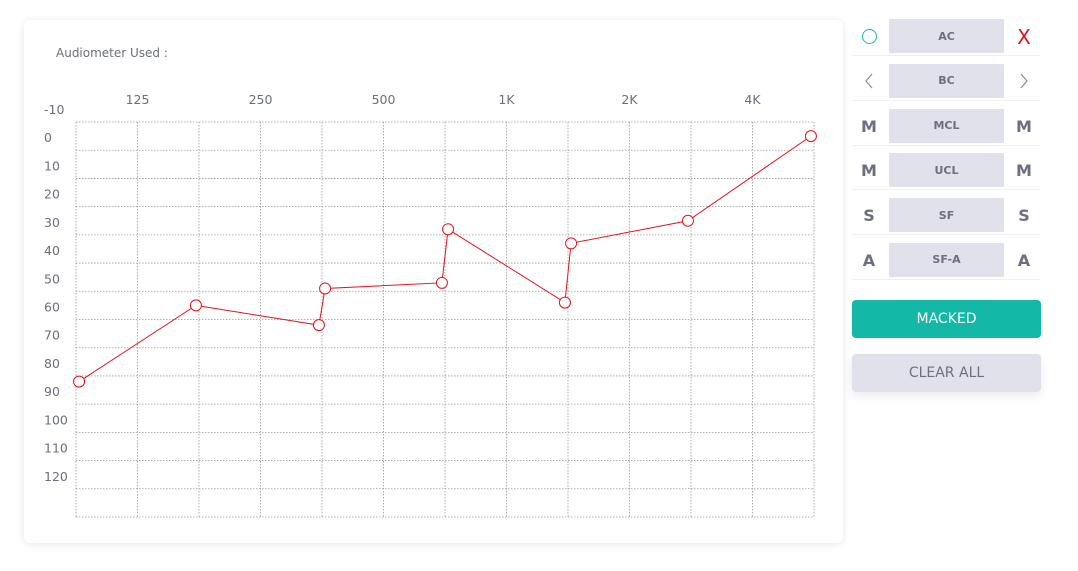 This screenshot has height=571, width=1078. I want to click on sf-button: SF, so click(946, 215).